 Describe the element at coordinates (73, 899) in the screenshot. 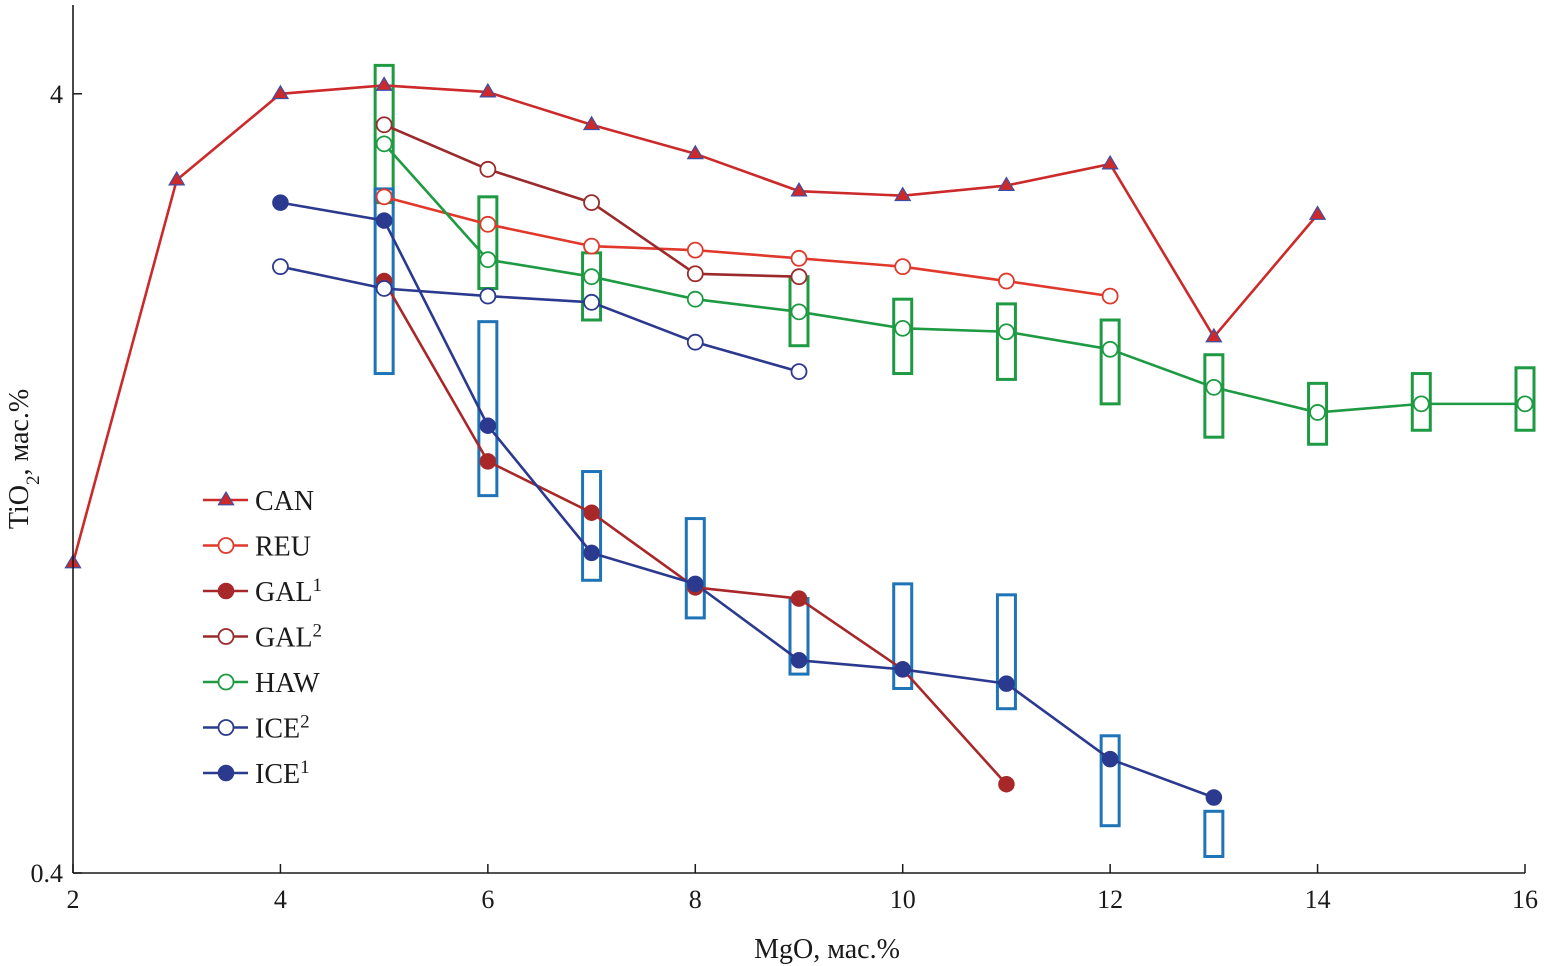

I see `x-tick-label-0: 2` at that location.